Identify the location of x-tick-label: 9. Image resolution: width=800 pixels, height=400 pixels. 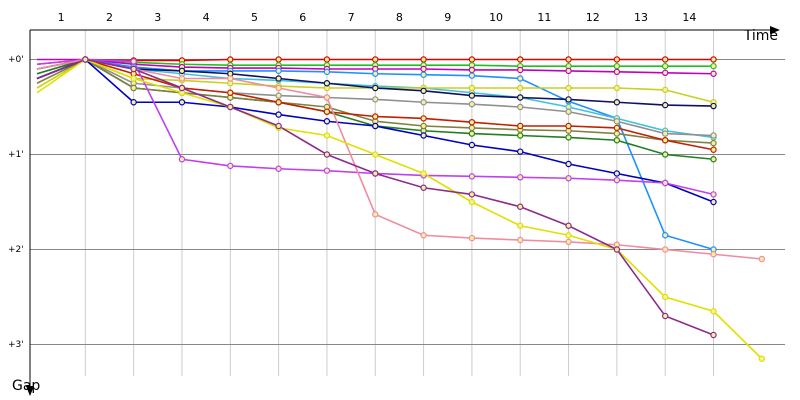
(447, 17).